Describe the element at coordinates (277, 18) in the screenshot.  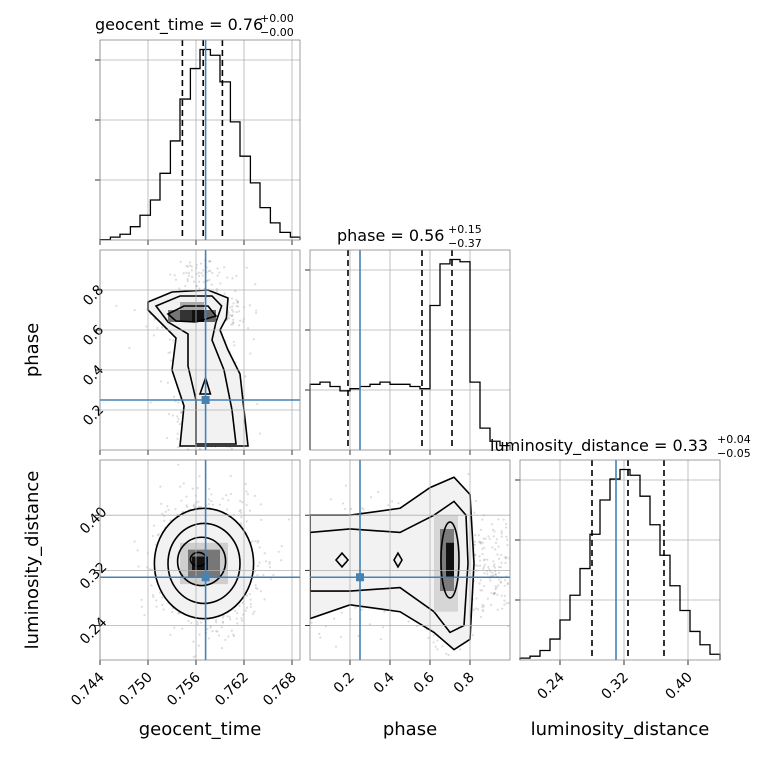
I see `title-geocent-time-sup: +0.00` at that location.